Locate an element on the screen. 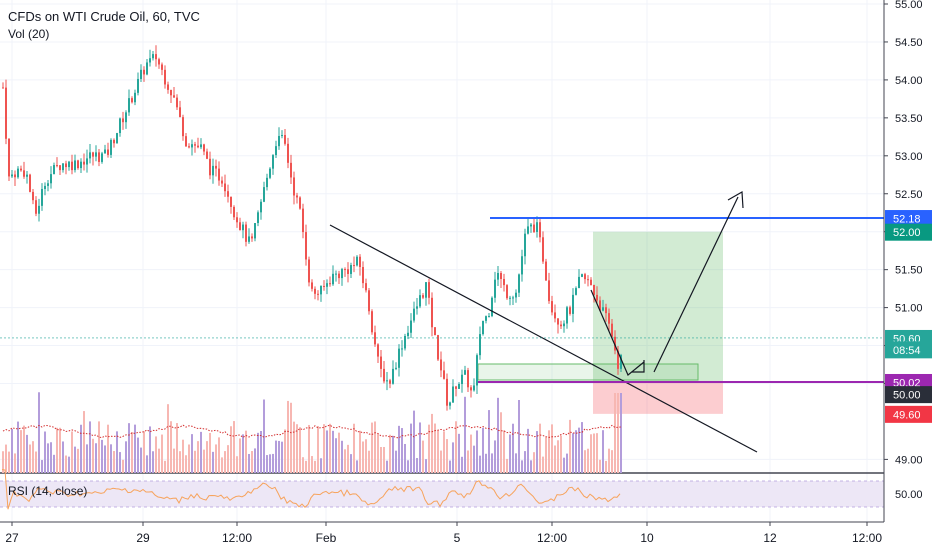 This screenshot has width=932, height=550. price-badge is located at coordinates (908, 350).